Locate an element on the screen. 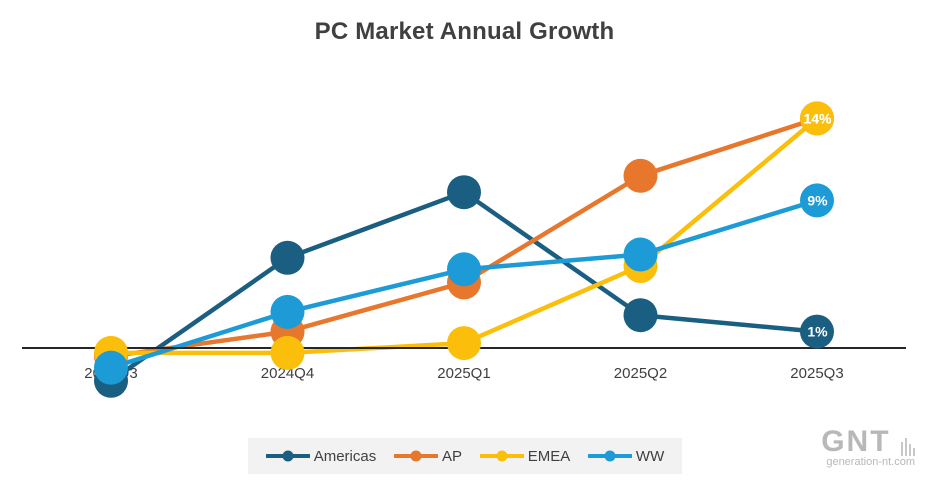 This screenshot has width=929, height=487. legend-item-ww: WW is located at coordinates (626, 456).